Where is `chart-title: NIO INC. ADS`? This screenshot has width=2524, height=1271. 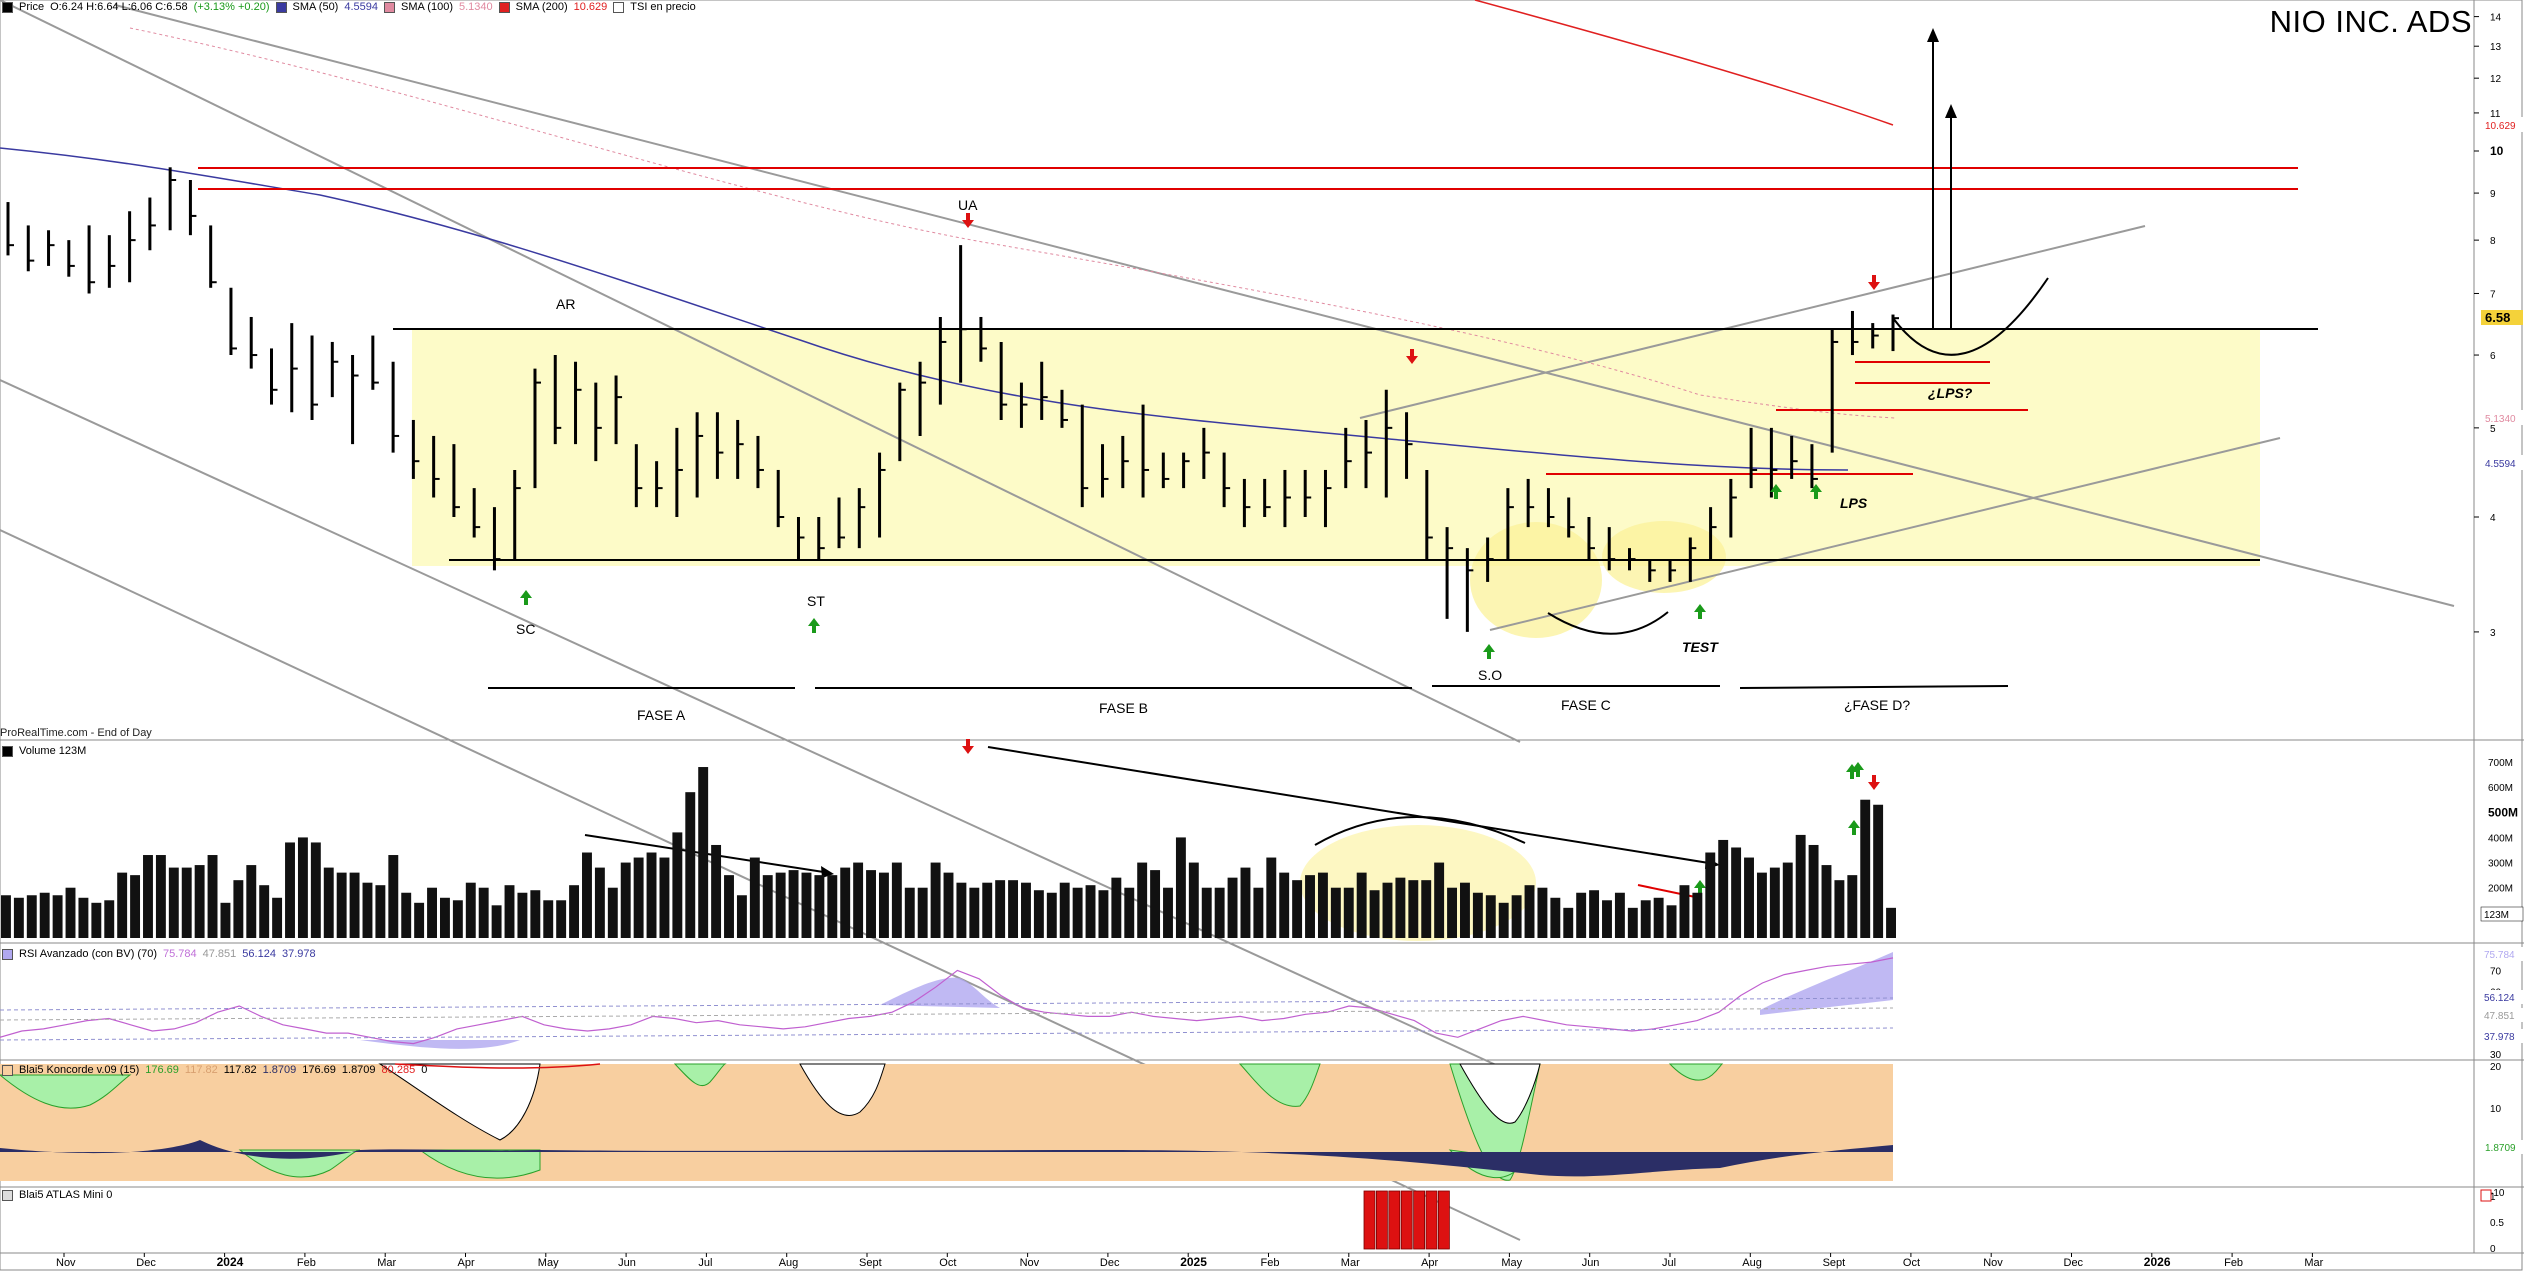 chart-title: NIO INC. ADS is located at coordinates (2370, 21).